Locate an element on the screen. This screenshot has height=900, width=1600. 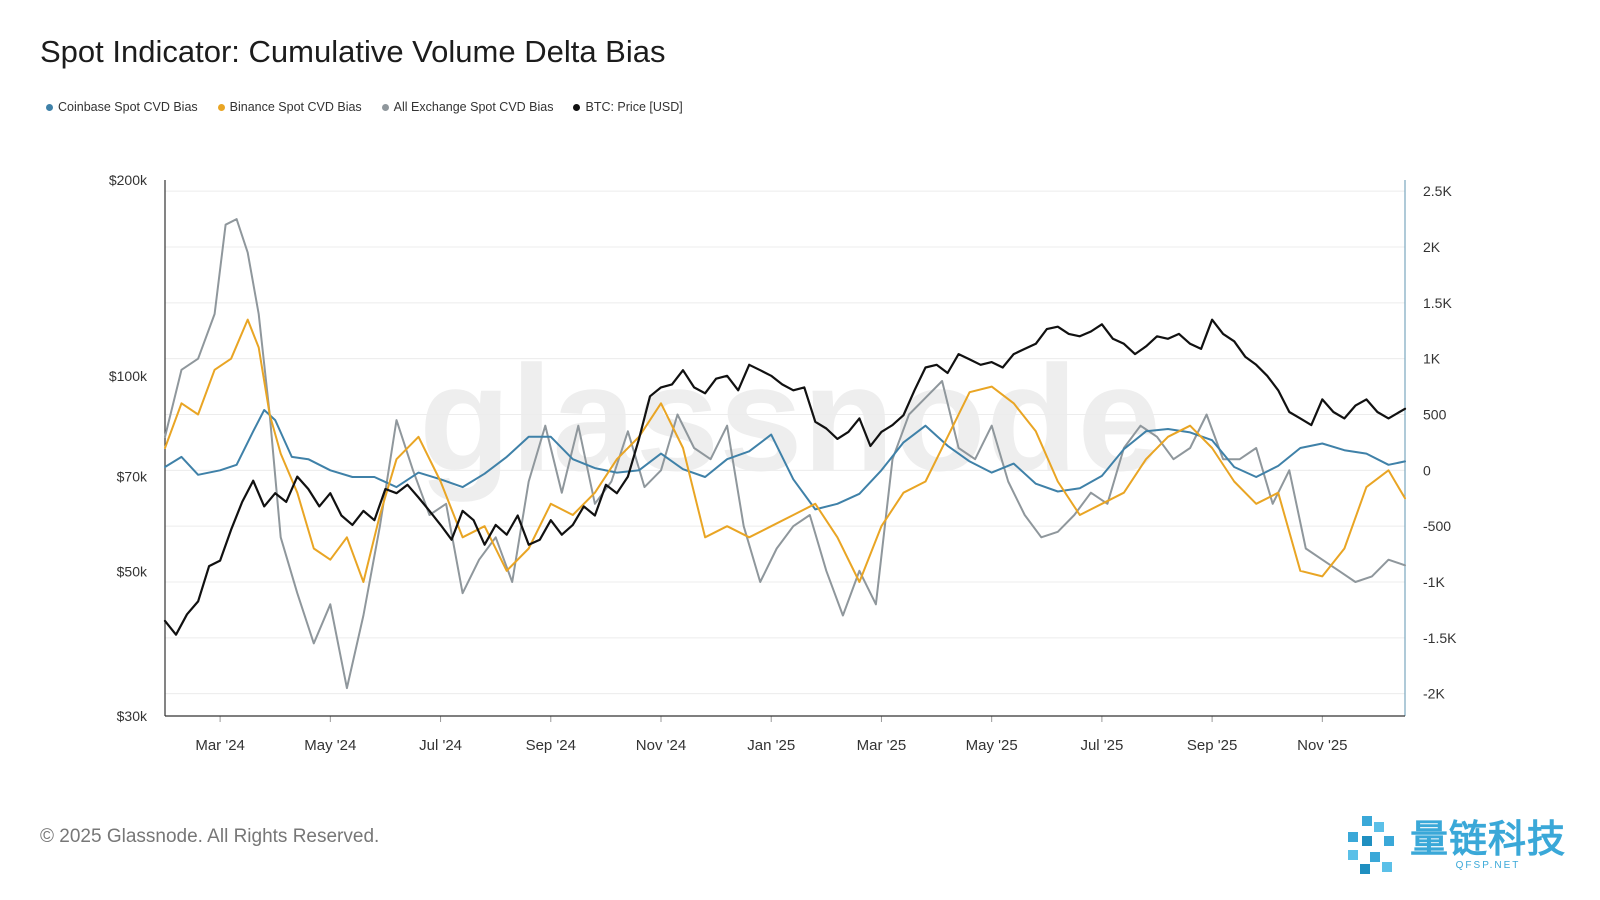
legend-dot-all-exchange is located at coordinates (385, 107).